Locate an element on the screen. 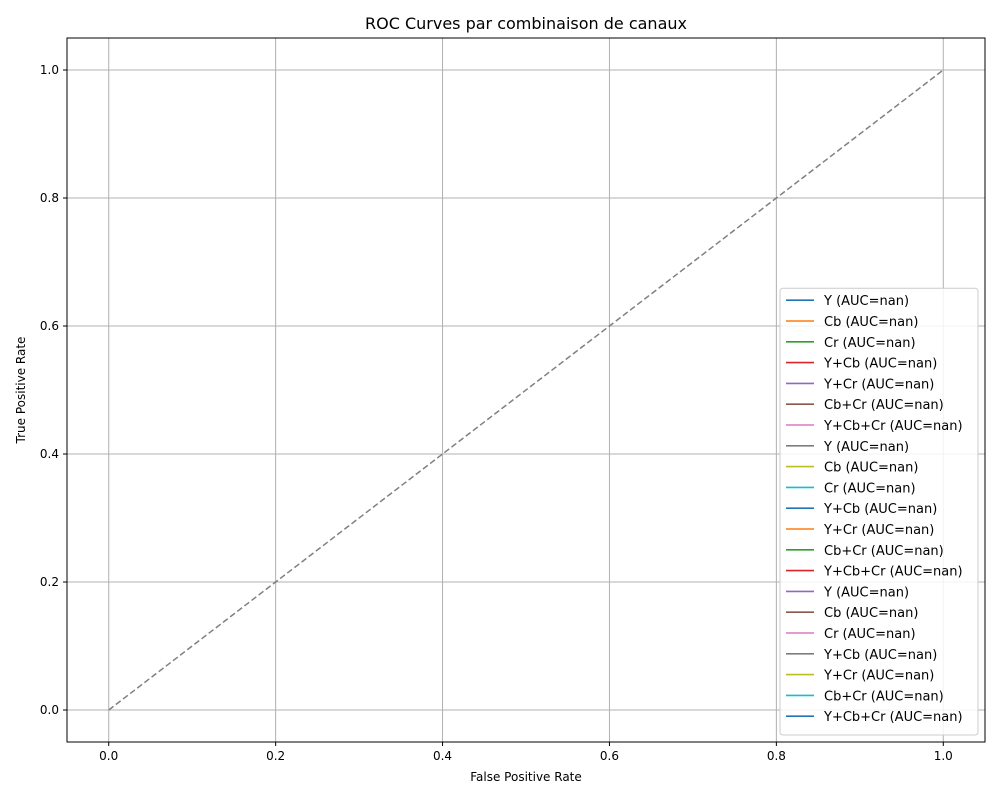 This screenshot has width=1000, height=800. y-axis-label: True Positive Rate is located at coordinates (21, 391).